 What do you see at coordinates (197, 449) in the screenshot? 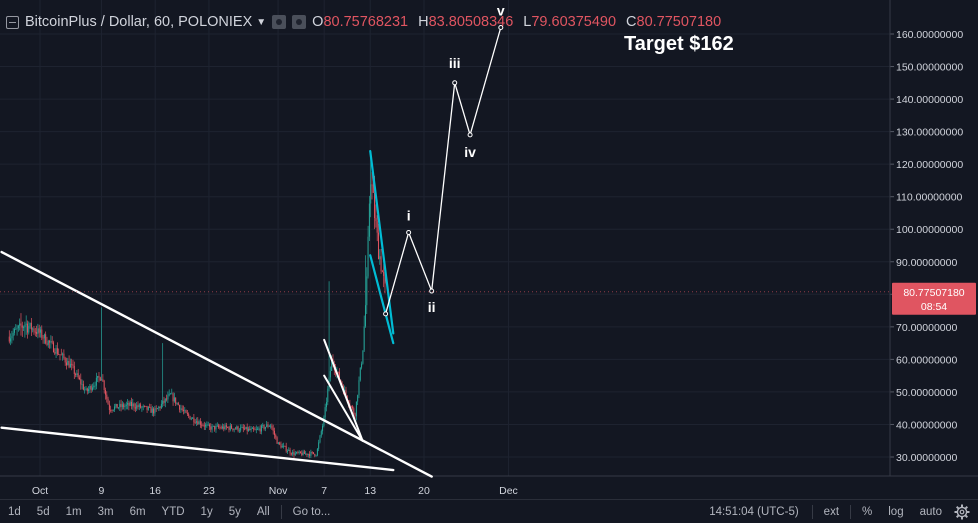
I see `wedge-lower-trendline` at bounding box center [197, 449].